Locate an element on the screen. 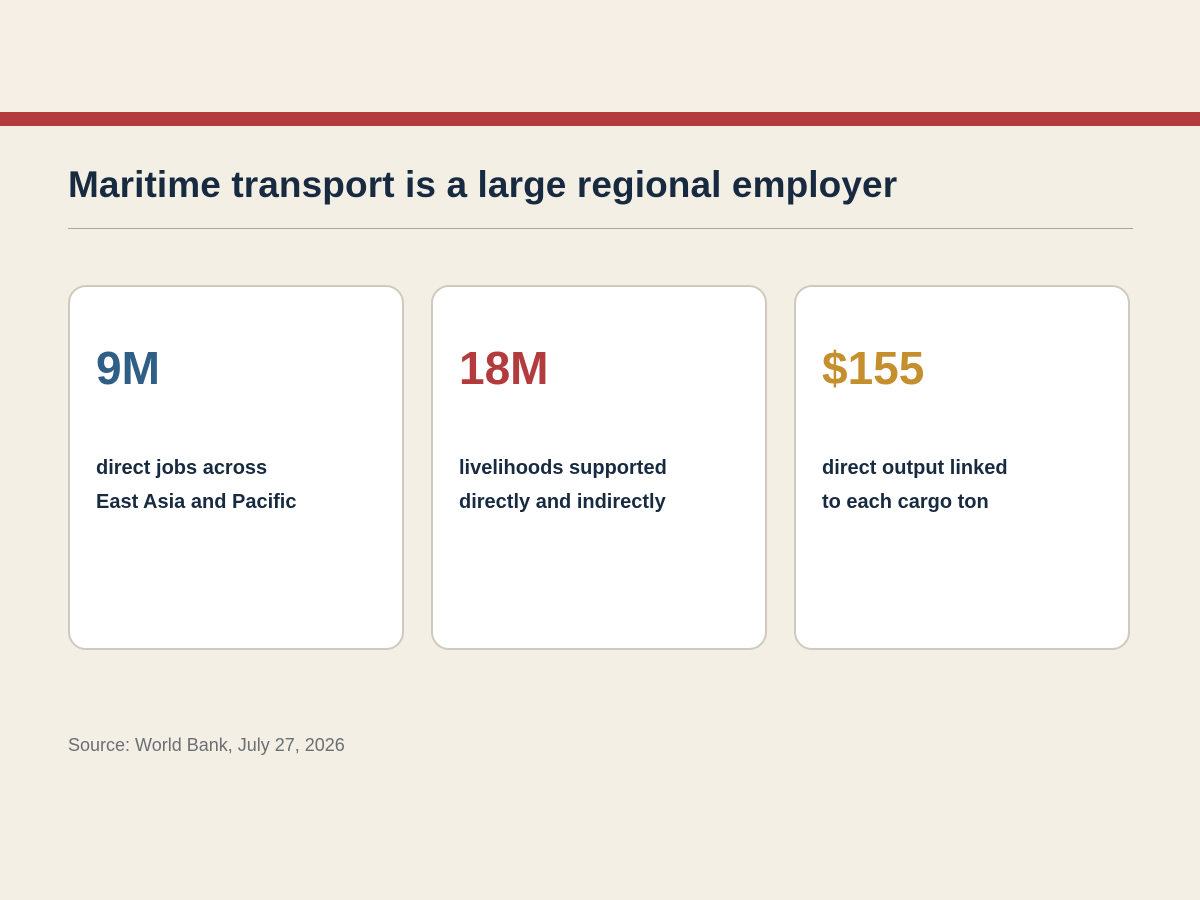  accent-bar is located at coordinates (600, 119).